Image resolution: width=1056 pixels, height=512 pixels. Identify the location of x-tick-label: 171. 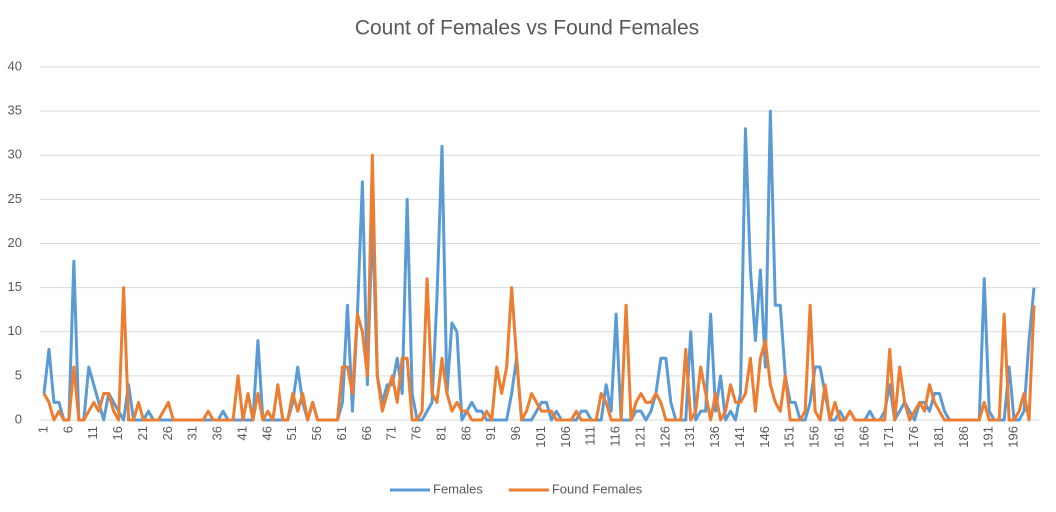
(888, 437).